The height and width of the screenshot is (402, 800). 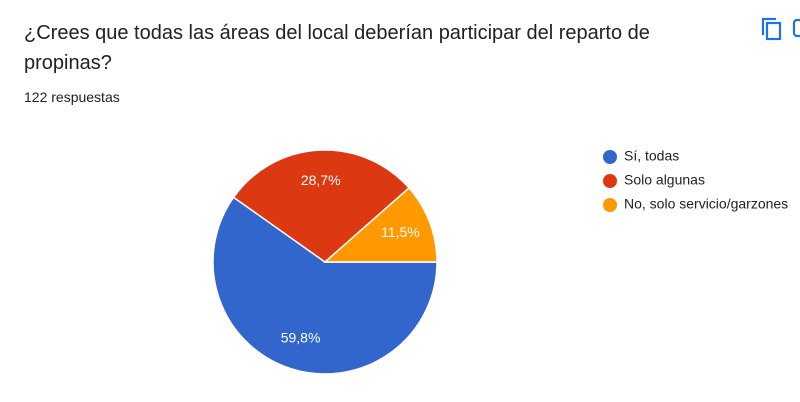 What do you see at coordinates (651, 156) in the screenshot?
I see `legend-label: Sí, todas` at bounding box center [651, 156].